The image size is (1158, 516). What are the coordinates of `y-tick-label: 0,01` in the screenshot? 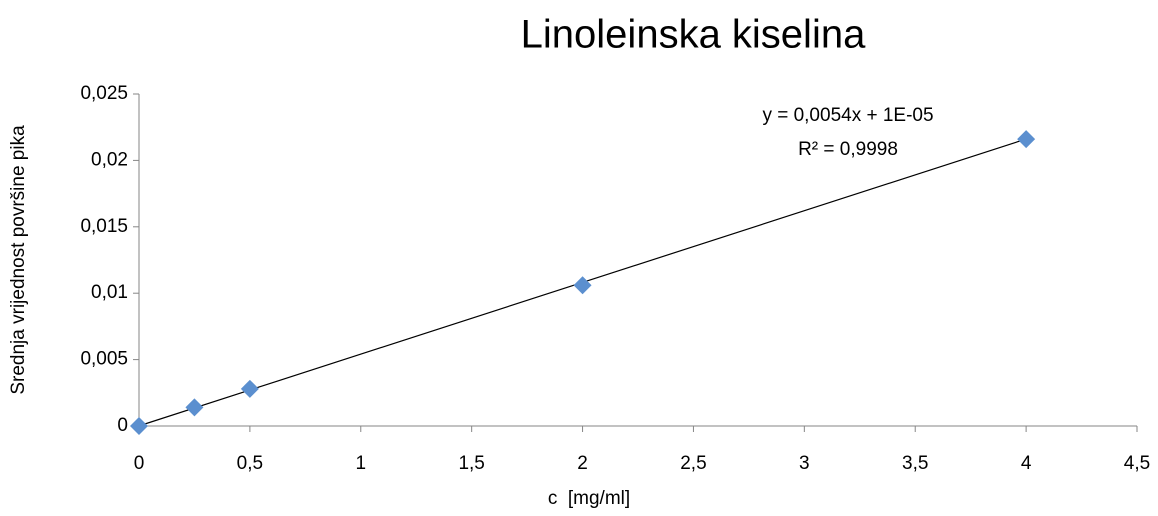 It's located at (109, 292).